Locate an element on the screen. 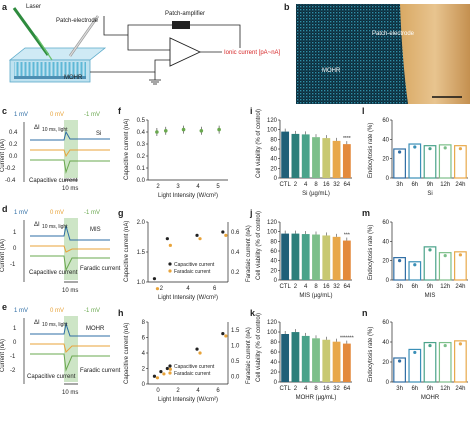 This screenshot has width=474, height=448. panel-label-n: n is located at coordinates (365, 313).